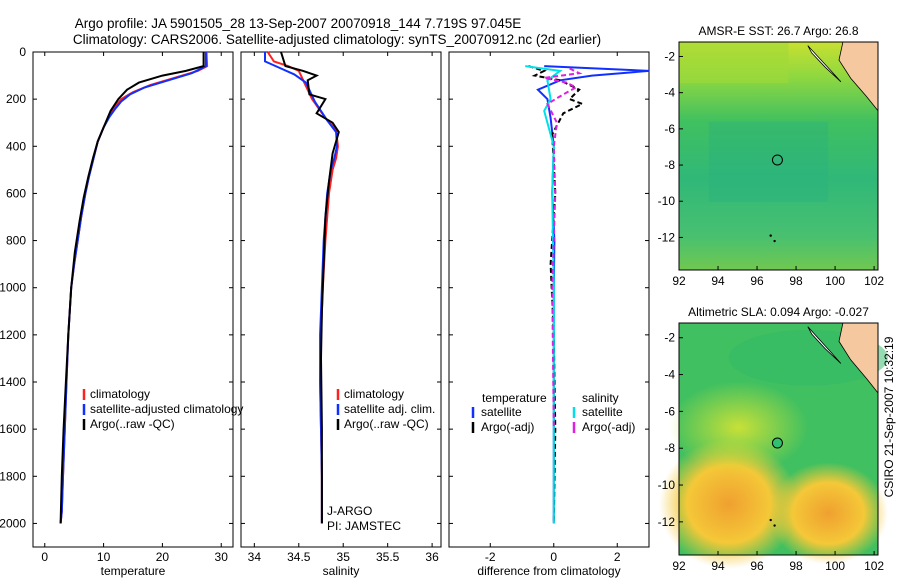  Describe the element at coordinates (374, 394) in the screenshot. I see `salinity-legend-label: climatology` at that location.